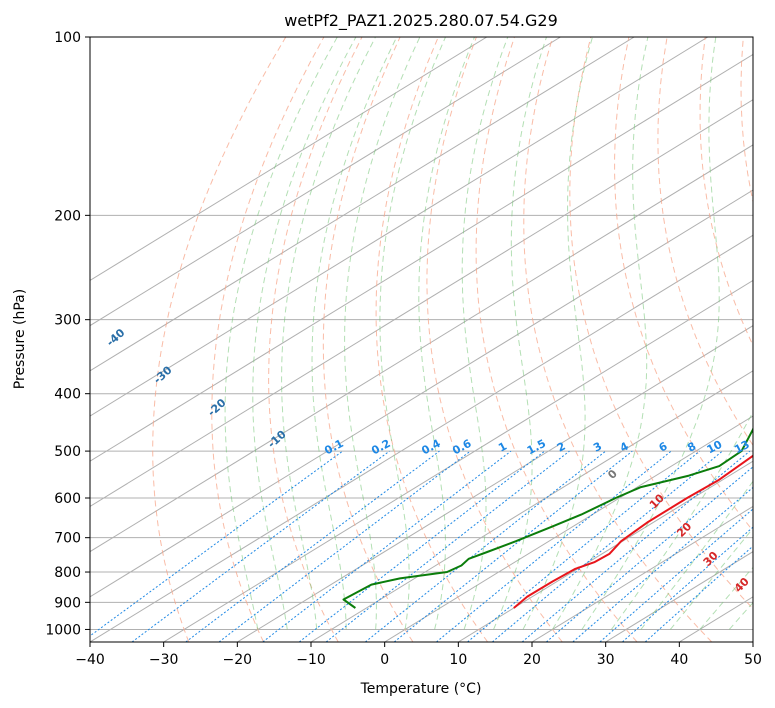 The width and height of the screenshot is (775, 708). Describe the element at coordinates (67, 603) in the screenshot. I see `y-tick-label: 900` at that location.